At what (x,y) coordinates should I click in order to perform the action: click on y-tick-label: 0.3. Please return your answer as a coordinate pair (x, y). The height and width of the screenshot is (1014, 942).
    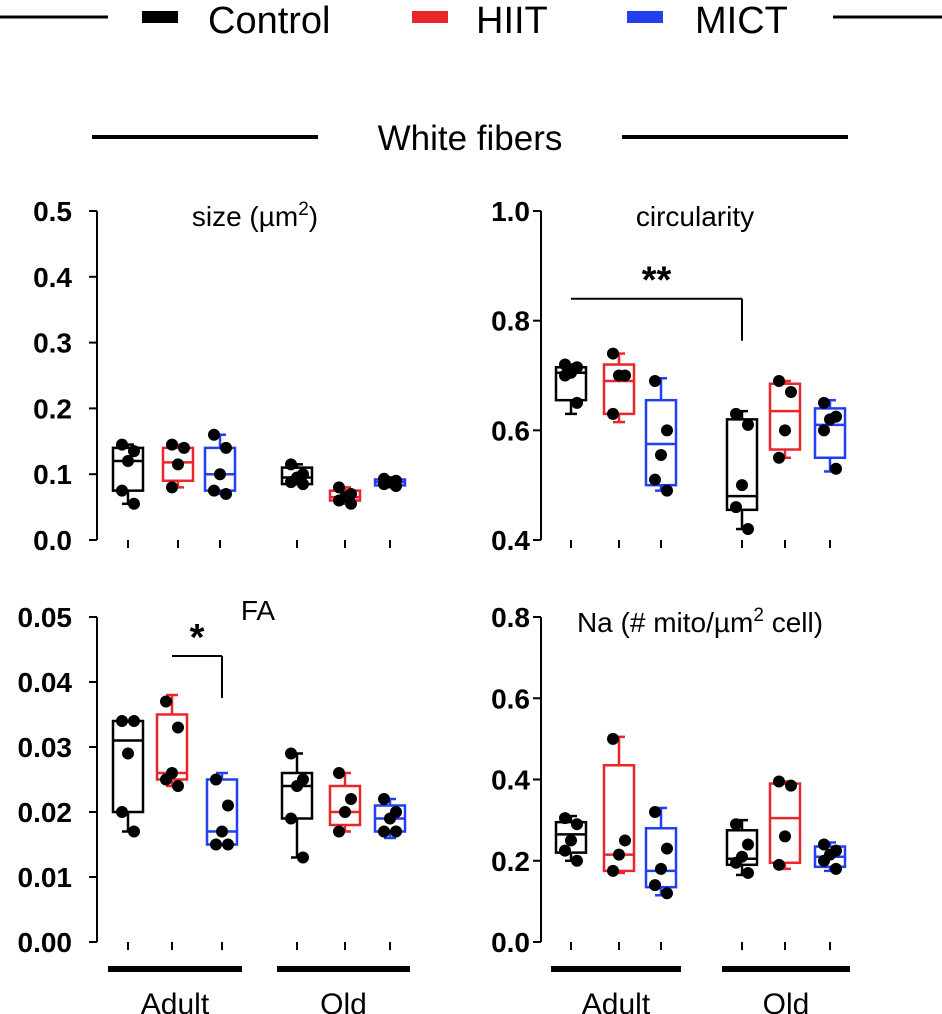
    Looking at the image, I should click on (52, 343).